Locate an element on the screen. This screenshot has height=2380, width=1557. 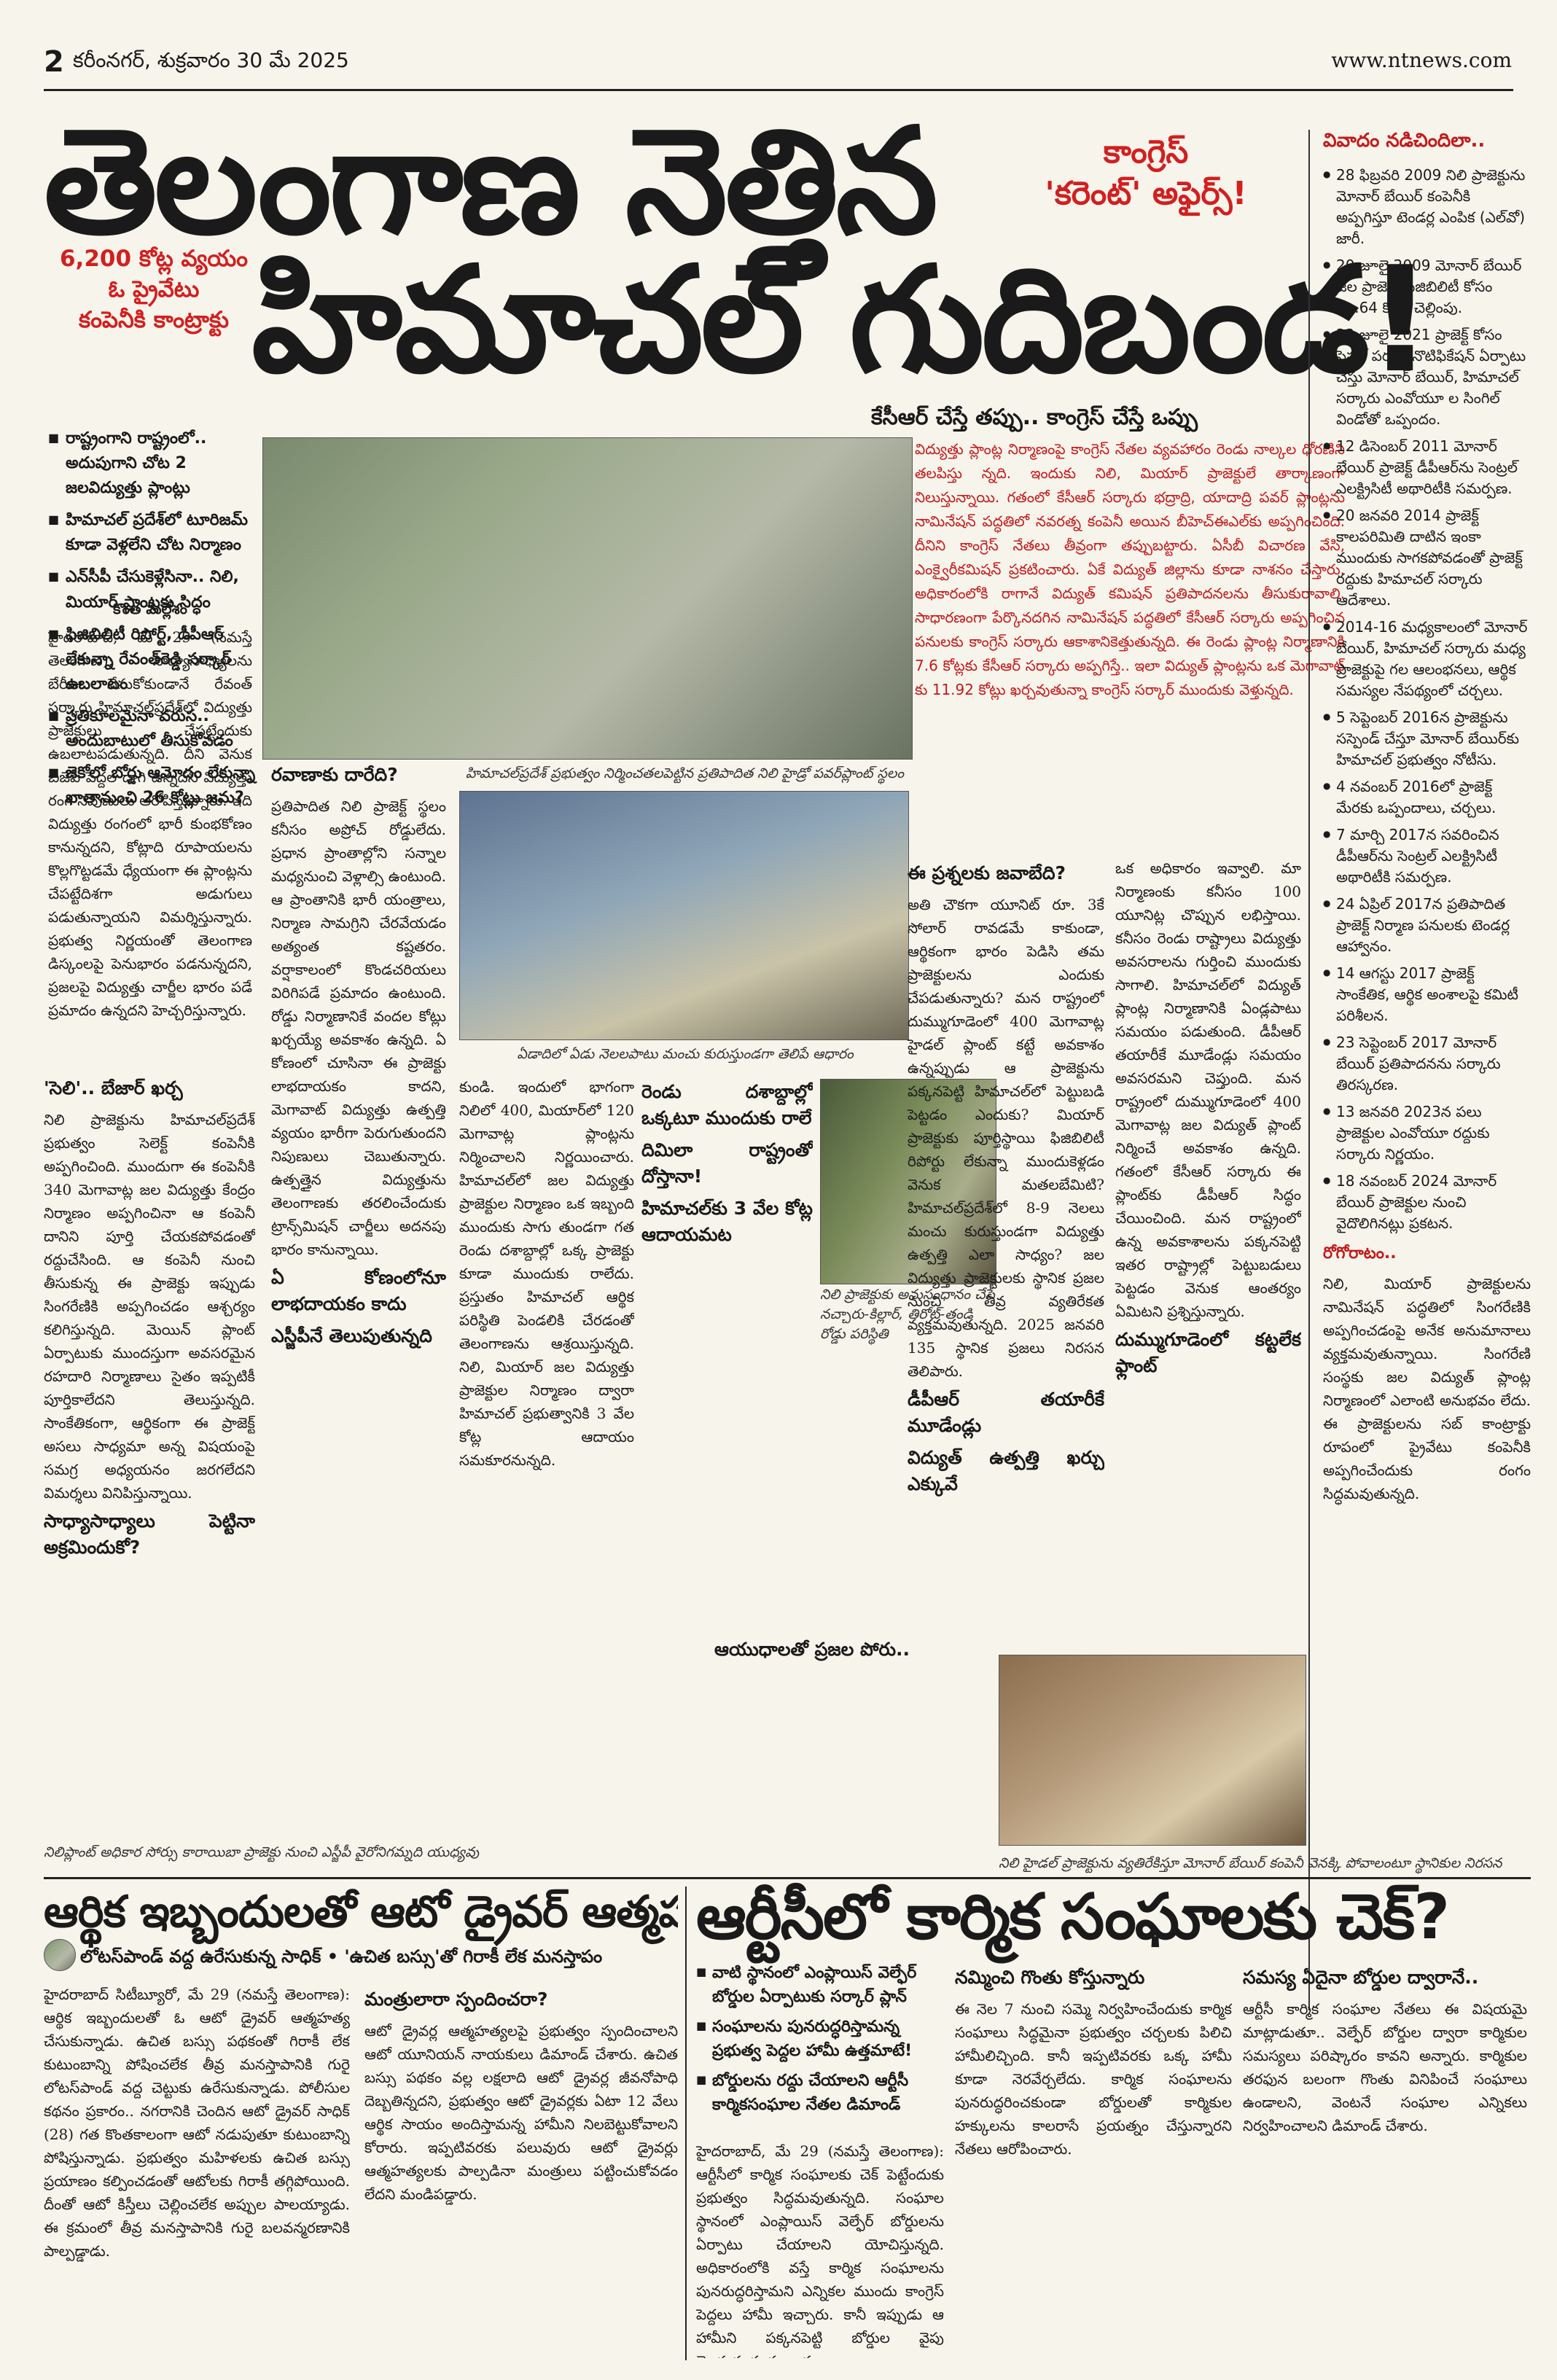
site-url: www.ntnews.com is located at coordinates (1421, 60).